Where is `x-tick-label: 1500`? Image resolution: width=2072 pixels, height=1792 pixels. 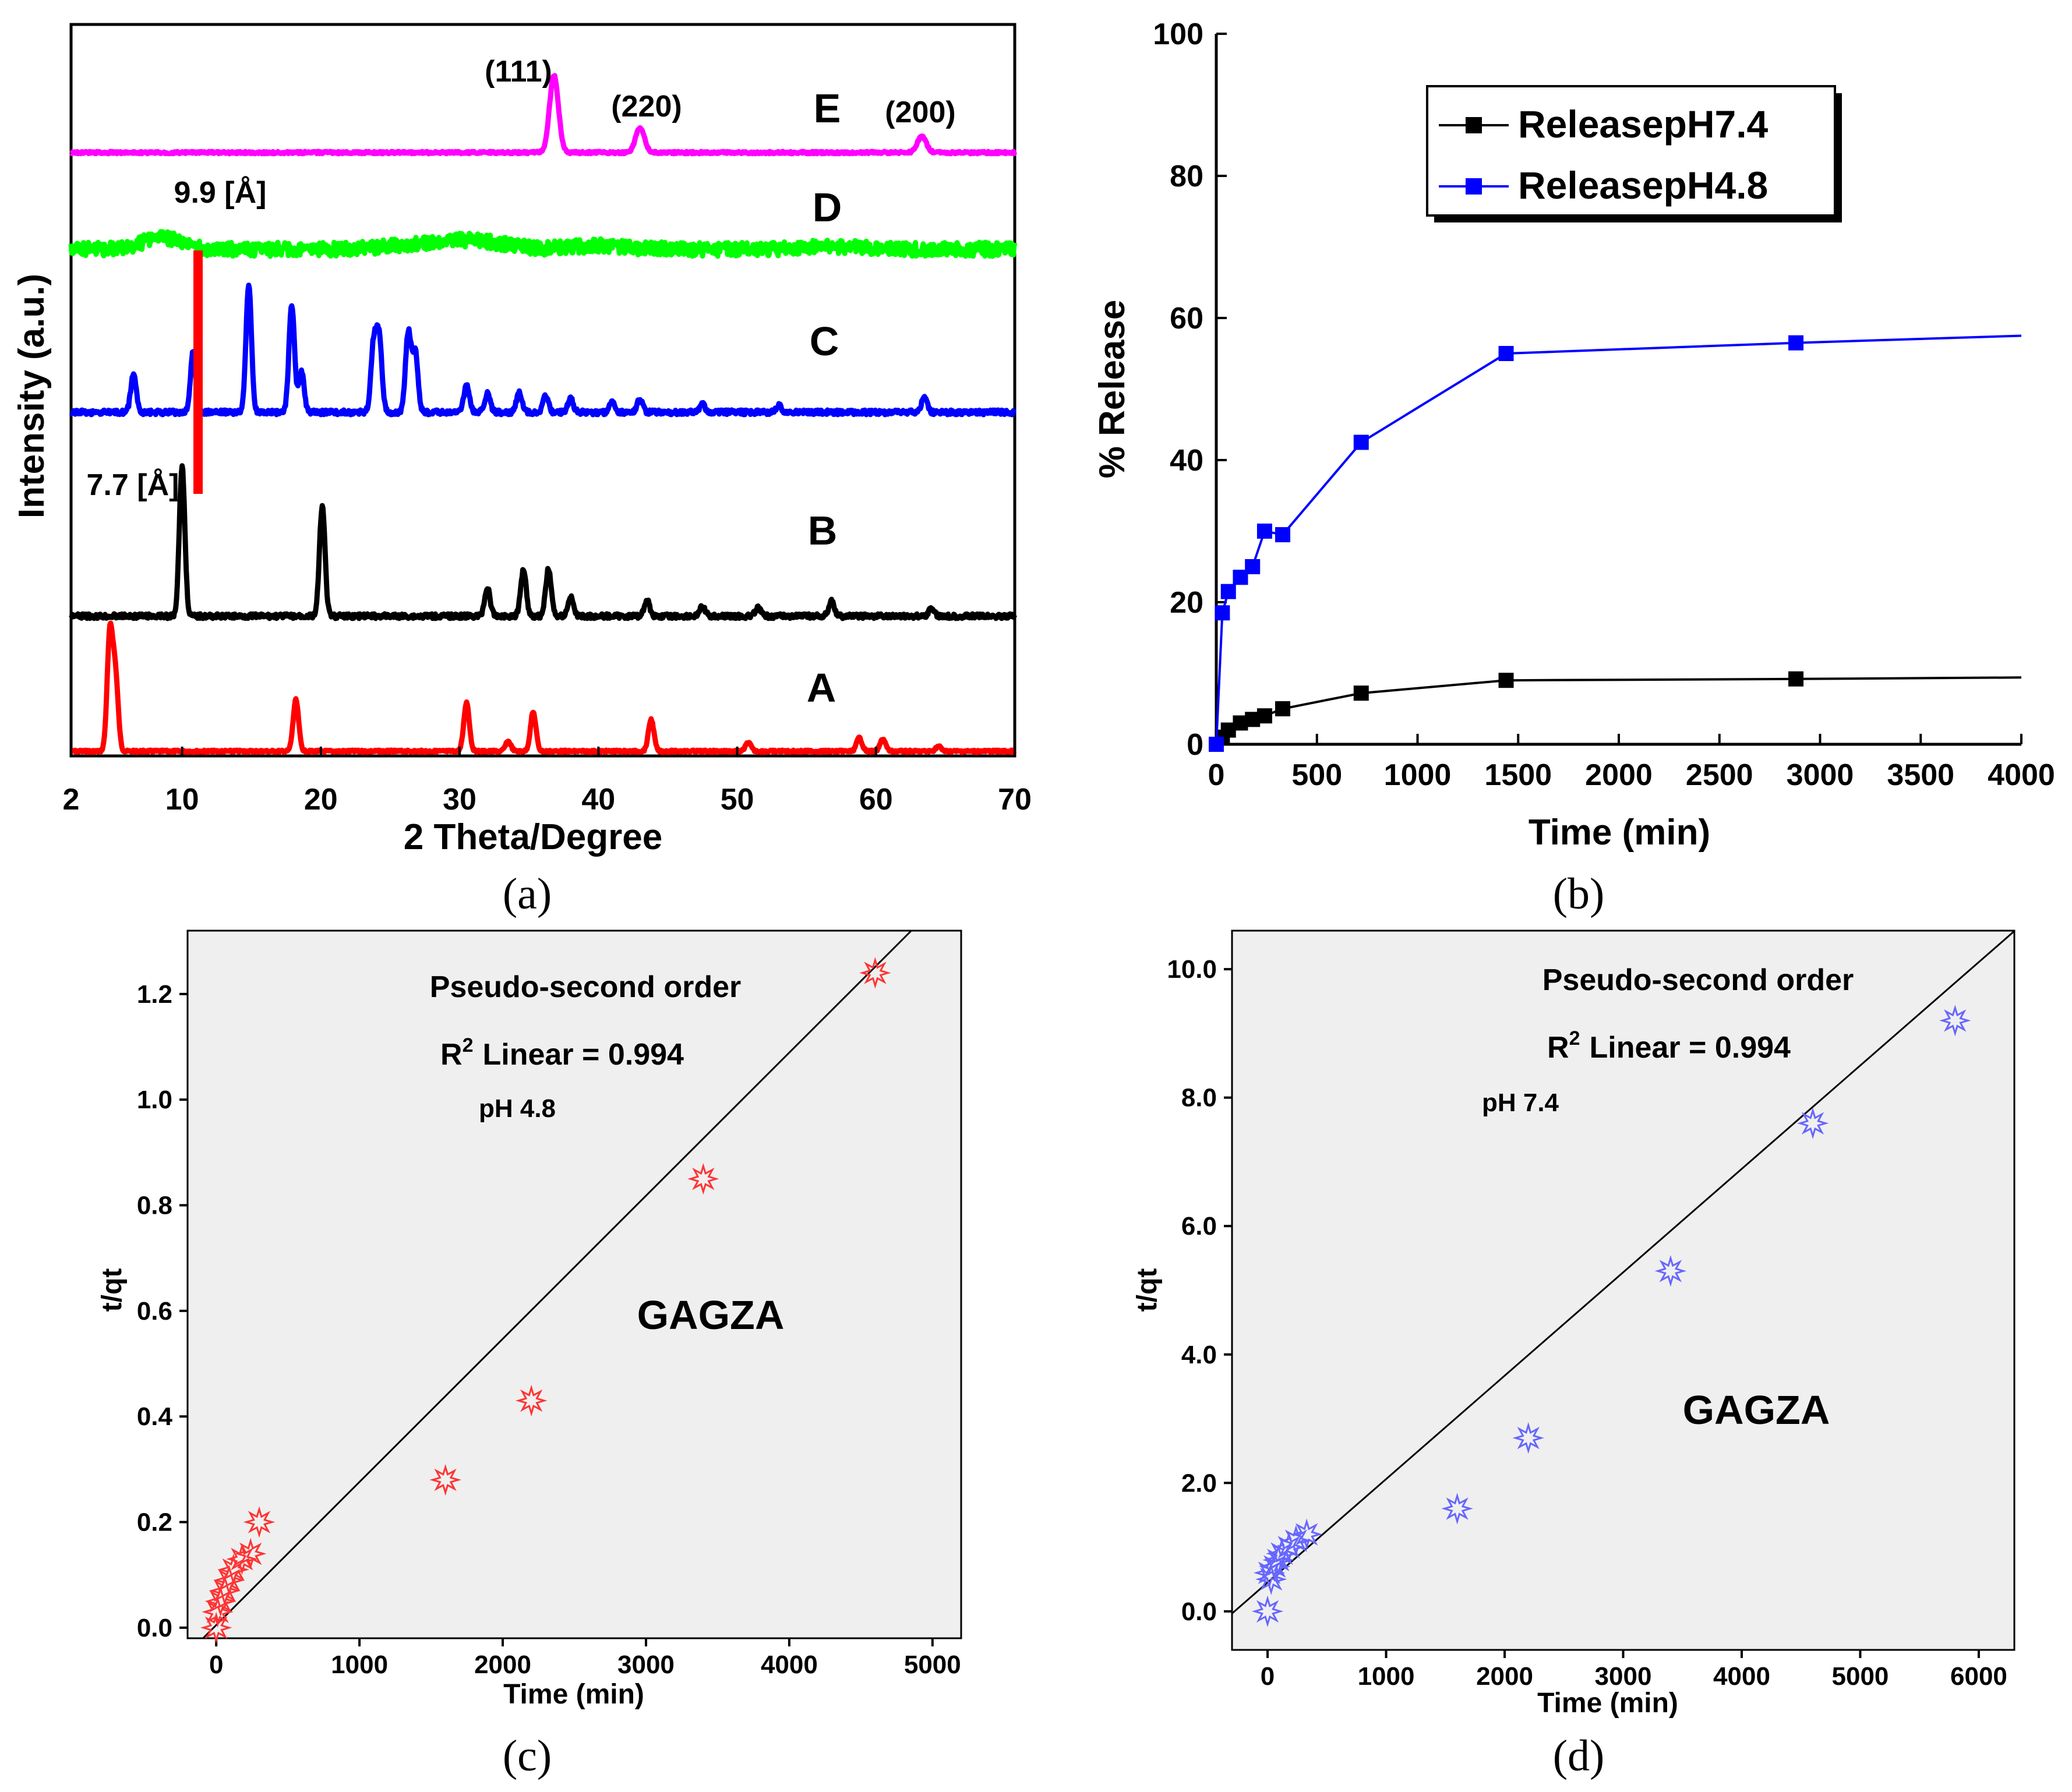
x-tick-label: 1500 is located at coordinates (1518, 775).